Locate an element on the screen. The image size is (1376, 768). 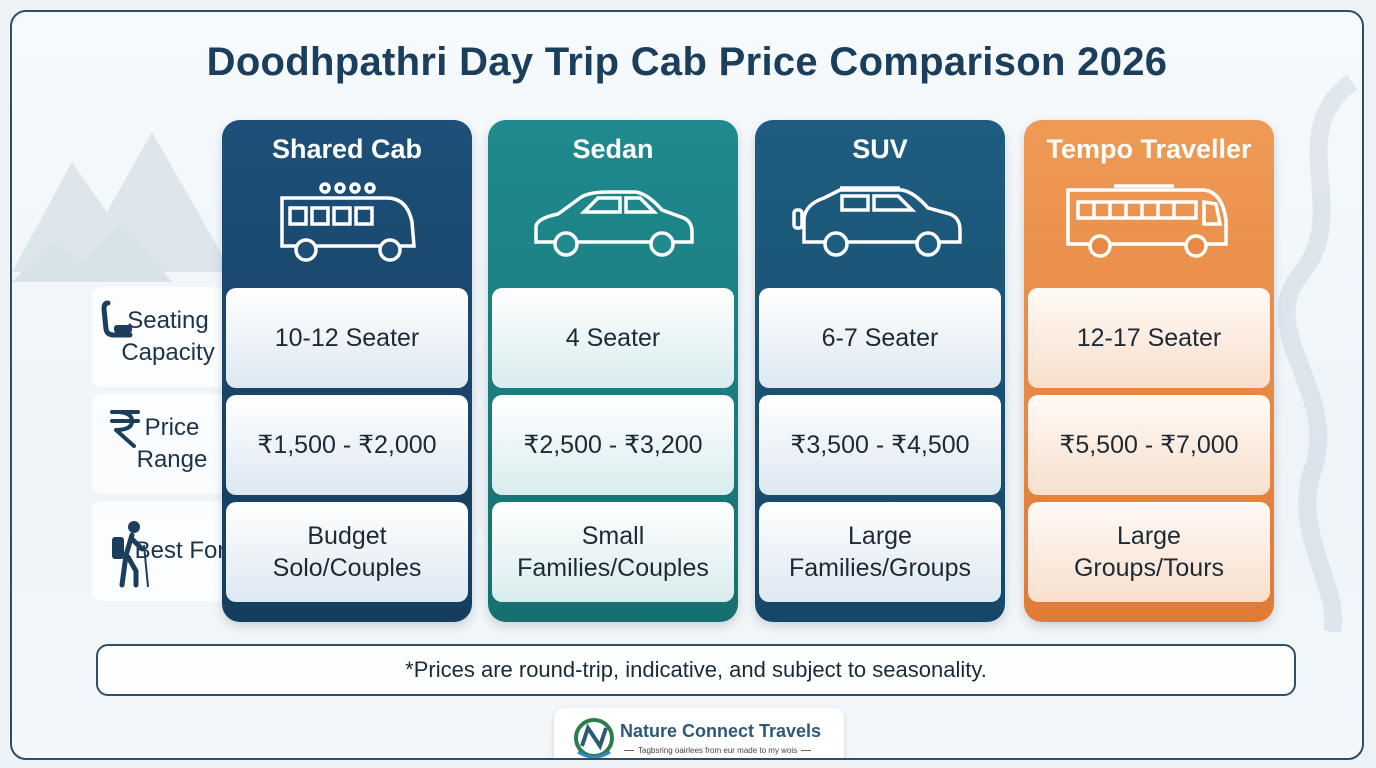
seating-cell: 6-7 Seater is located at coordinates (880, 338).